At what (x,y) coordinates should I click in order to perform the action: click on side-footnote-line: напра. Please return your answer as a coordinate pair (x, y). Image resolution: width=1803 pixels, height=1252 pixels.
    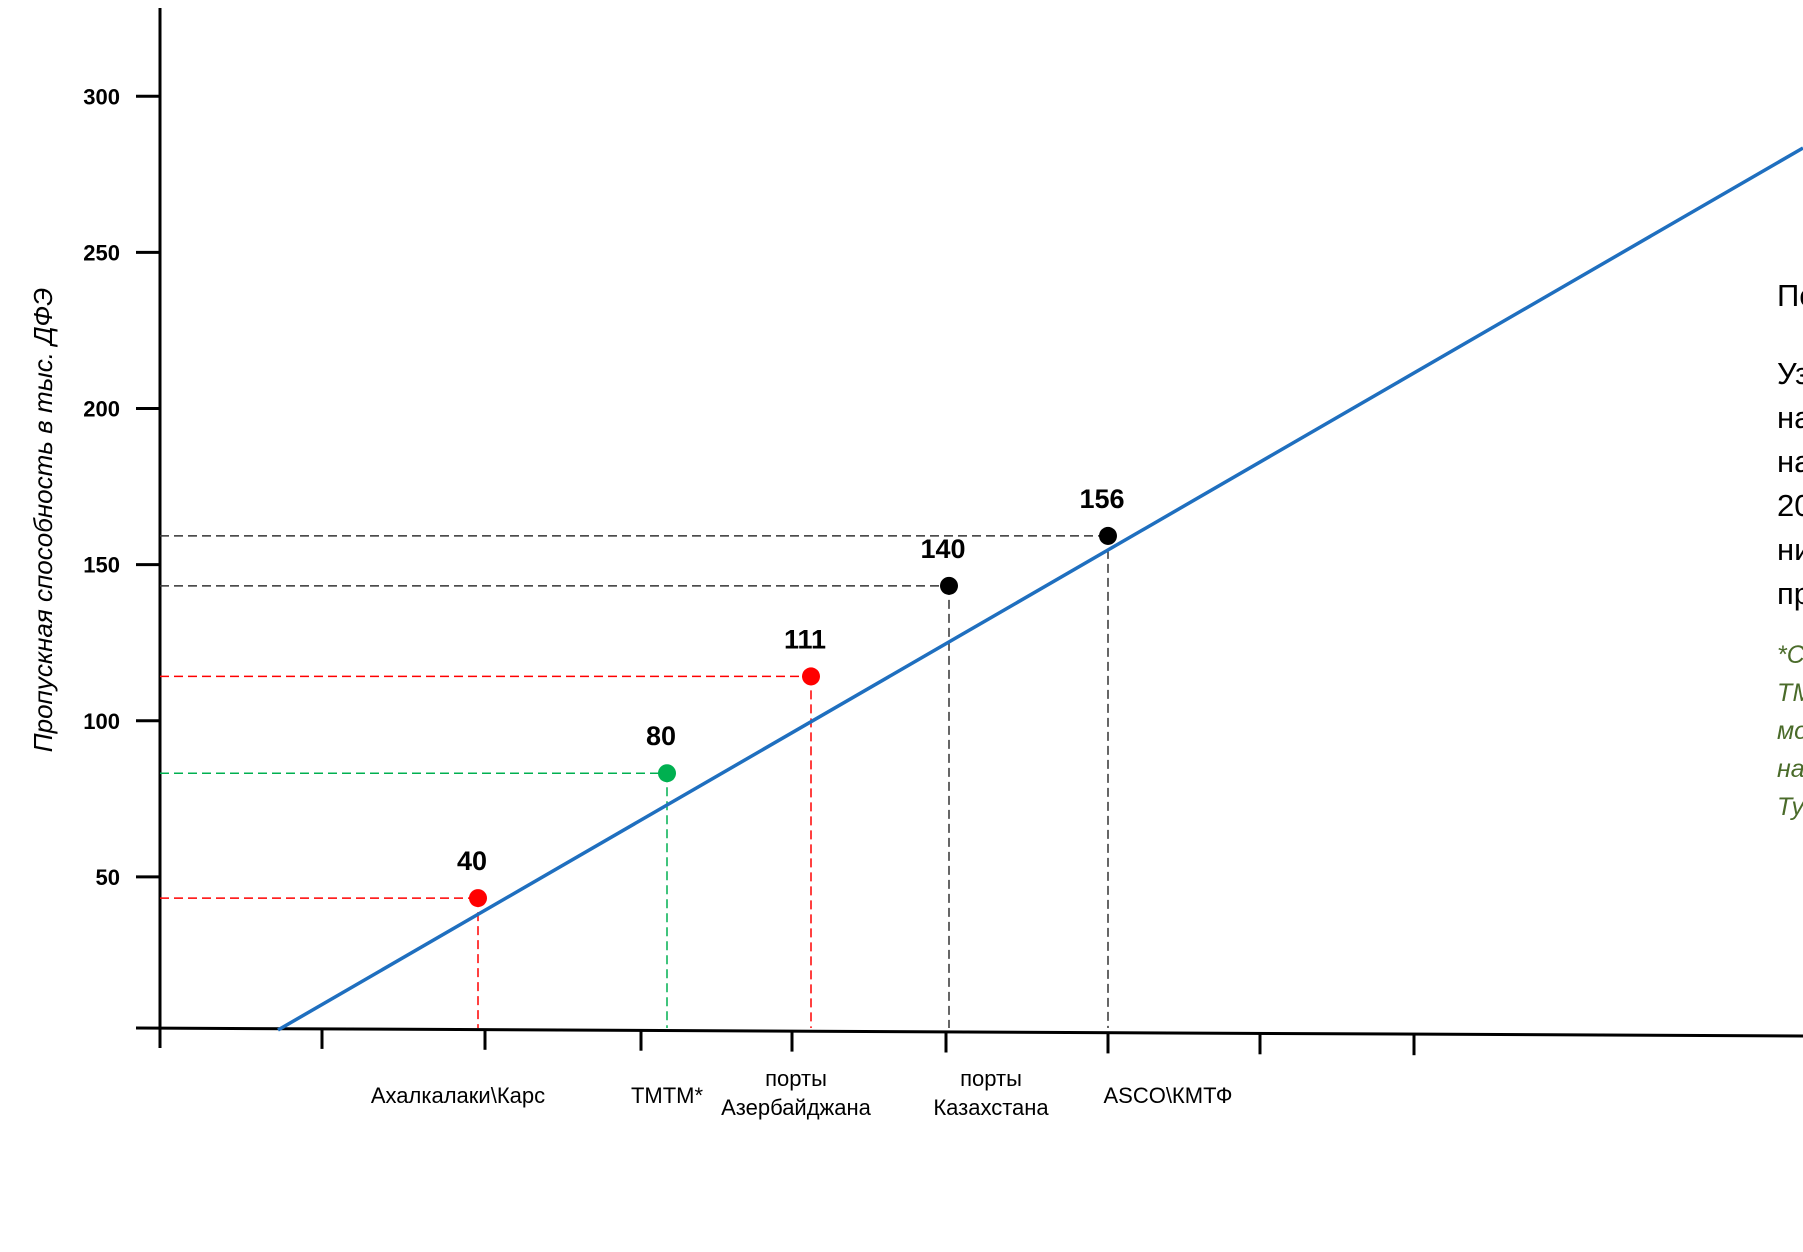
    Looking at the image, I should click on (1790, 769).